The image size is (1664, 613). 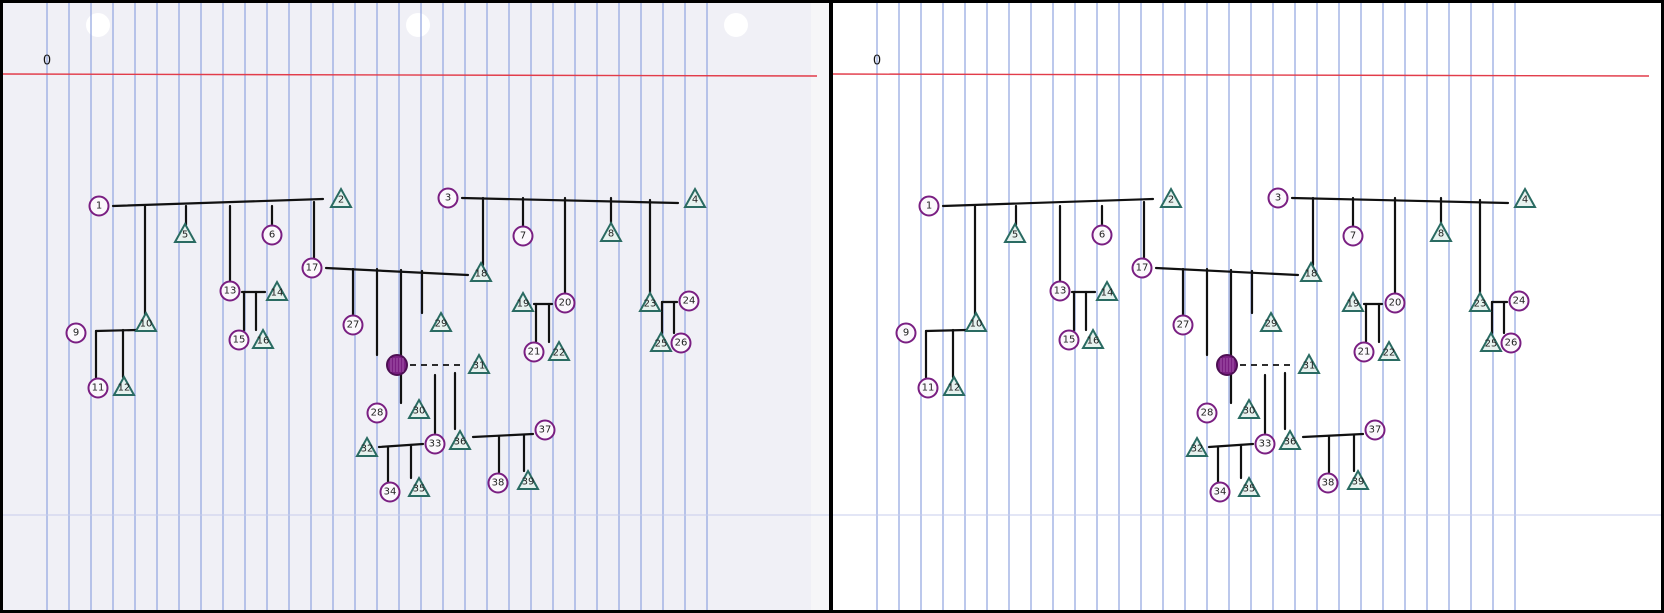 I want to click on individual-label: 7, so click(x=523, y=236).